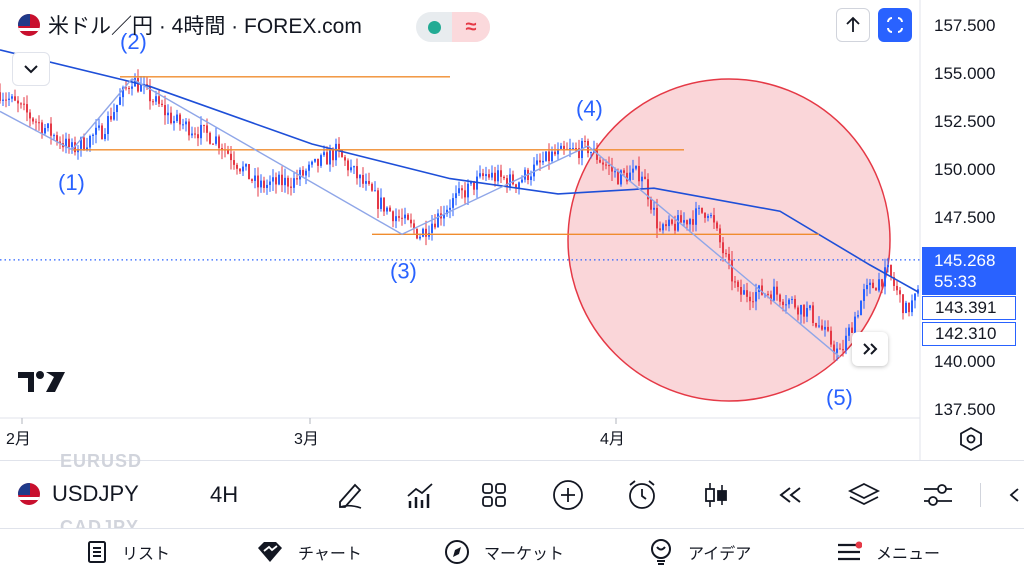 This screenshot has height=577, width=1024. What do you see at coordinates (420, 495) in the screenshot?
I see `indicators-button` at bounding box center [420, 495].